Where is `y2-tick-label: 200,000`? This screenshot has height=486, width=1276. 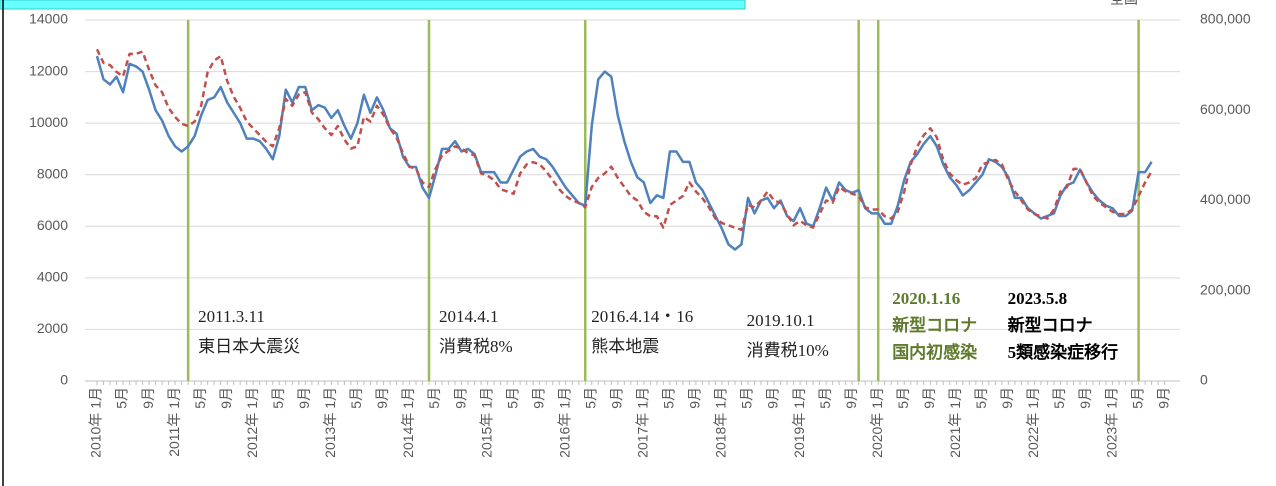 y2-tick-label: 200,000 is located at coordinates (1225, 289).